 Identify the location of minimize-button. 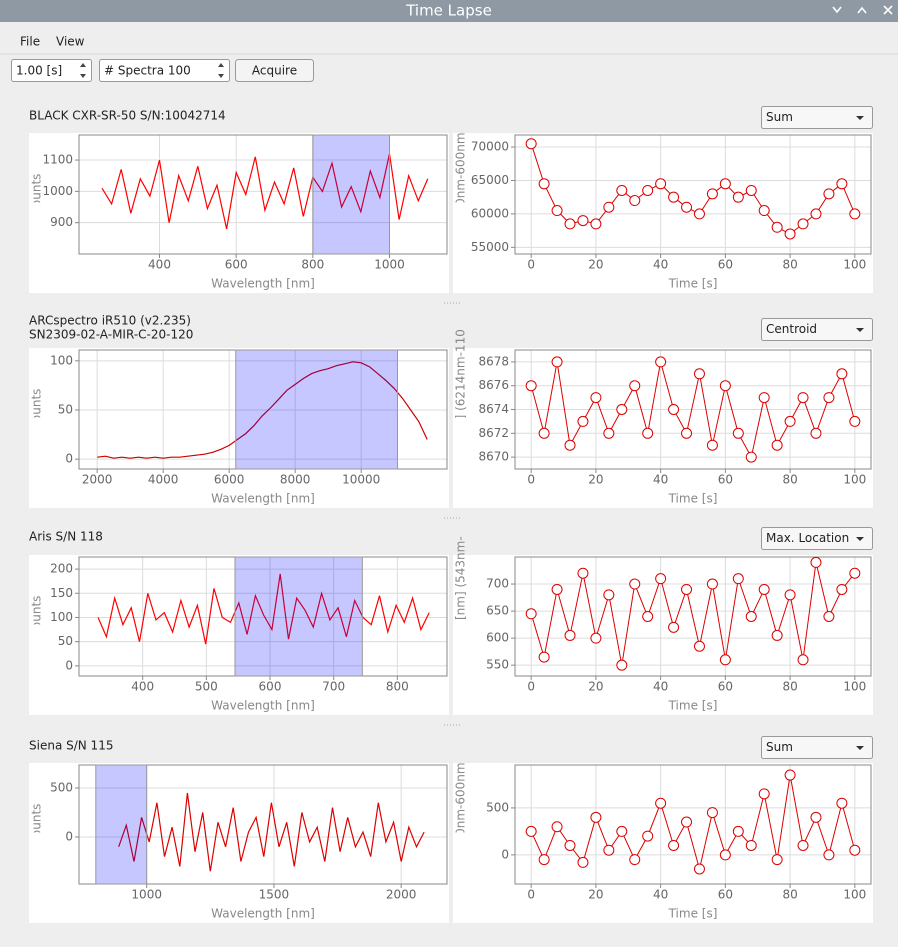
(837, 10).